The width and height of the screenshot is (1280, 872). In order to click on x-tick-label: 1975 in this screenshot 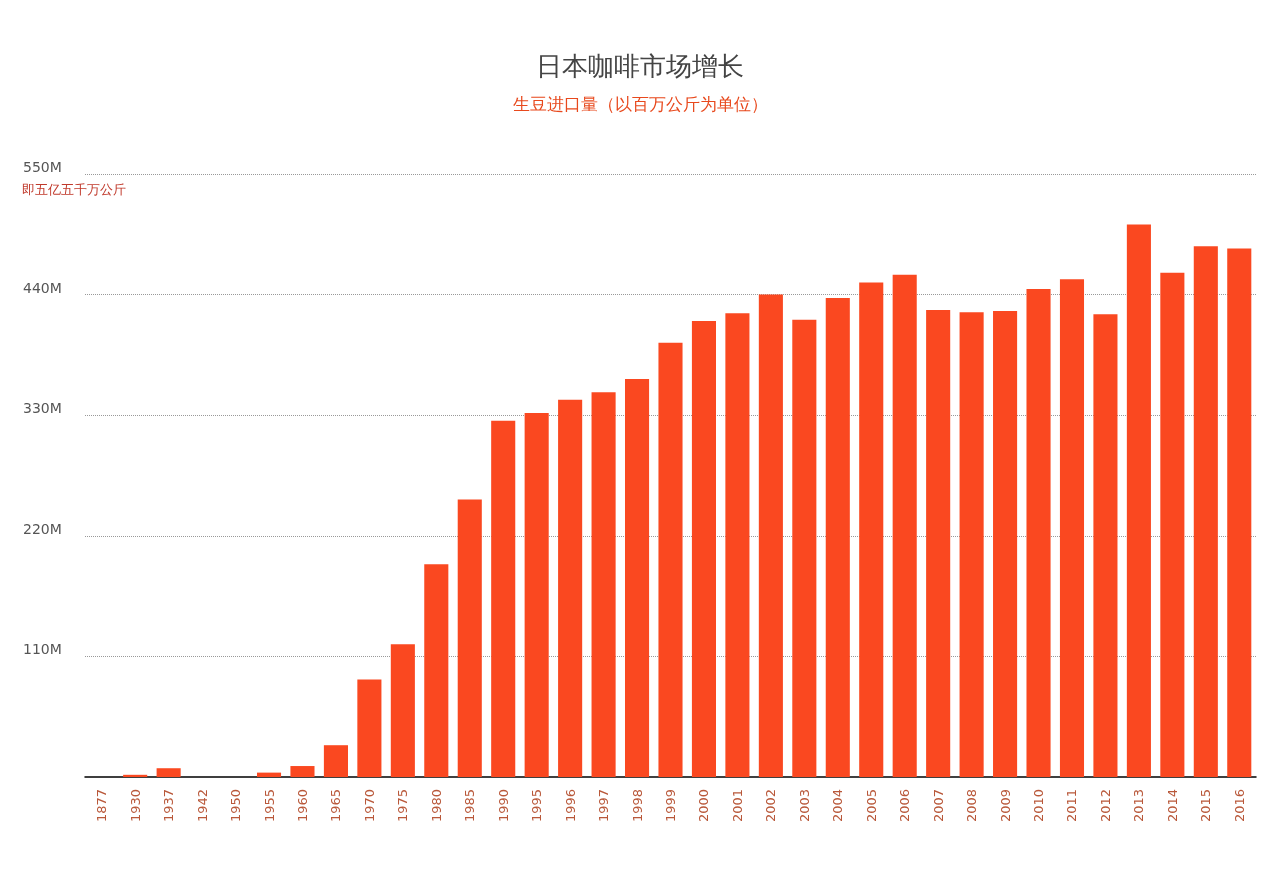, I will do `click(403, 806)`.